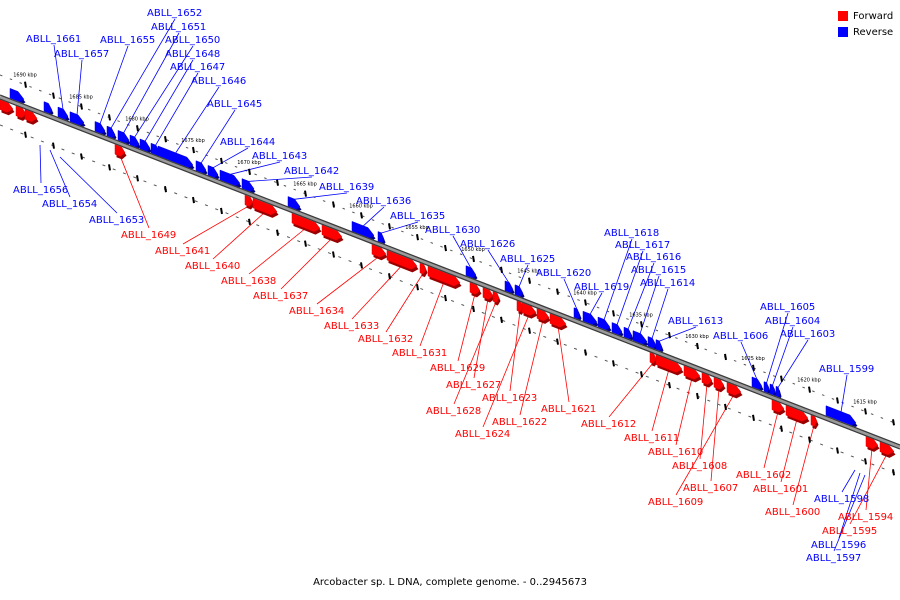 The width and height of the screenshot is (900, 600). Describe the element at coordinates (116, 220) in the screenshot. I see `gene-label-abll-1653: ABLL_1653` at that location.